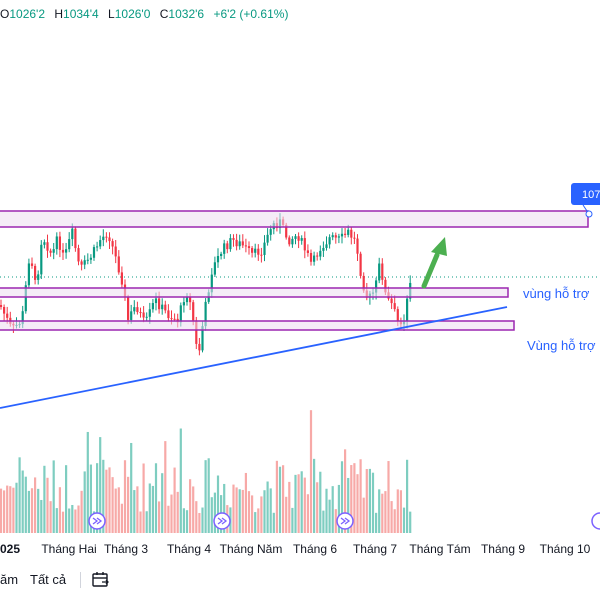 The height and width of the screenshot is (600, 600). Describe the element at coordinates (80, 580) in the screenshot. I see `toolbar-divider` at that location.